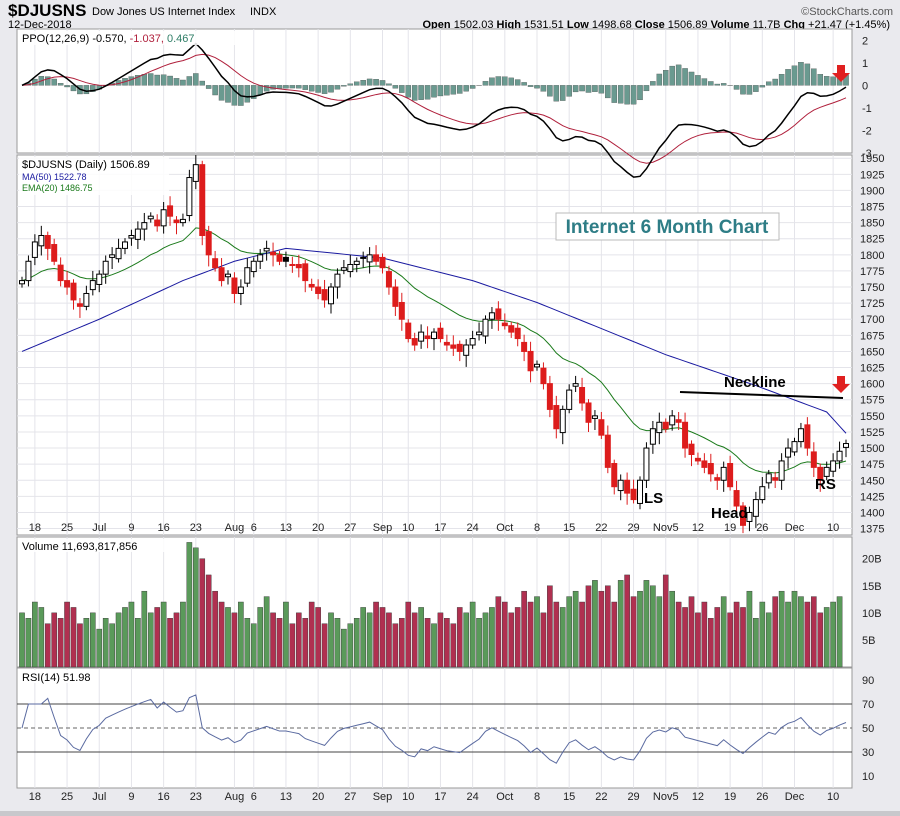  I want to click on x-tick-label: Nov5, so click(666, 528).